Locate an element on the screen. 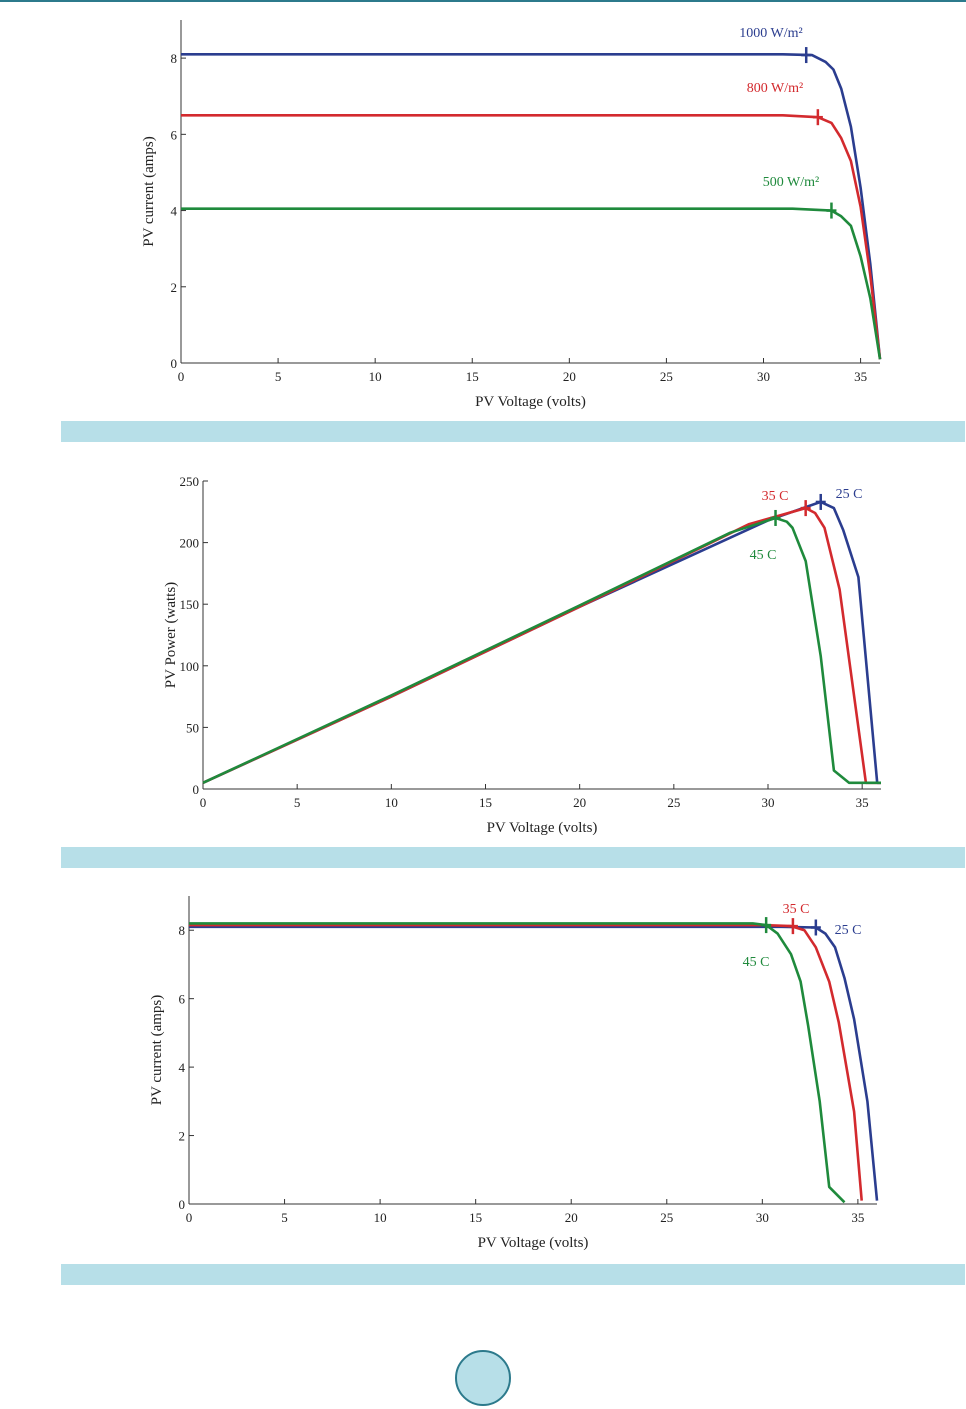 The height and width of the screenshot is (1409, 966). y-tick-label: 200 is located at coordinates (190, 543).